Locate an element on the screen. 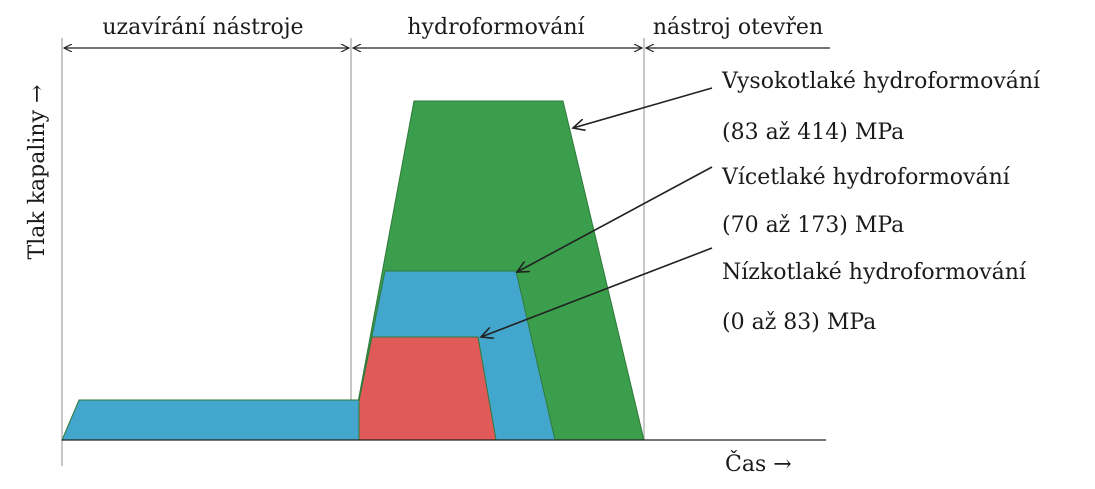  region-red-low-pressure is located at coordinates (423, 388).